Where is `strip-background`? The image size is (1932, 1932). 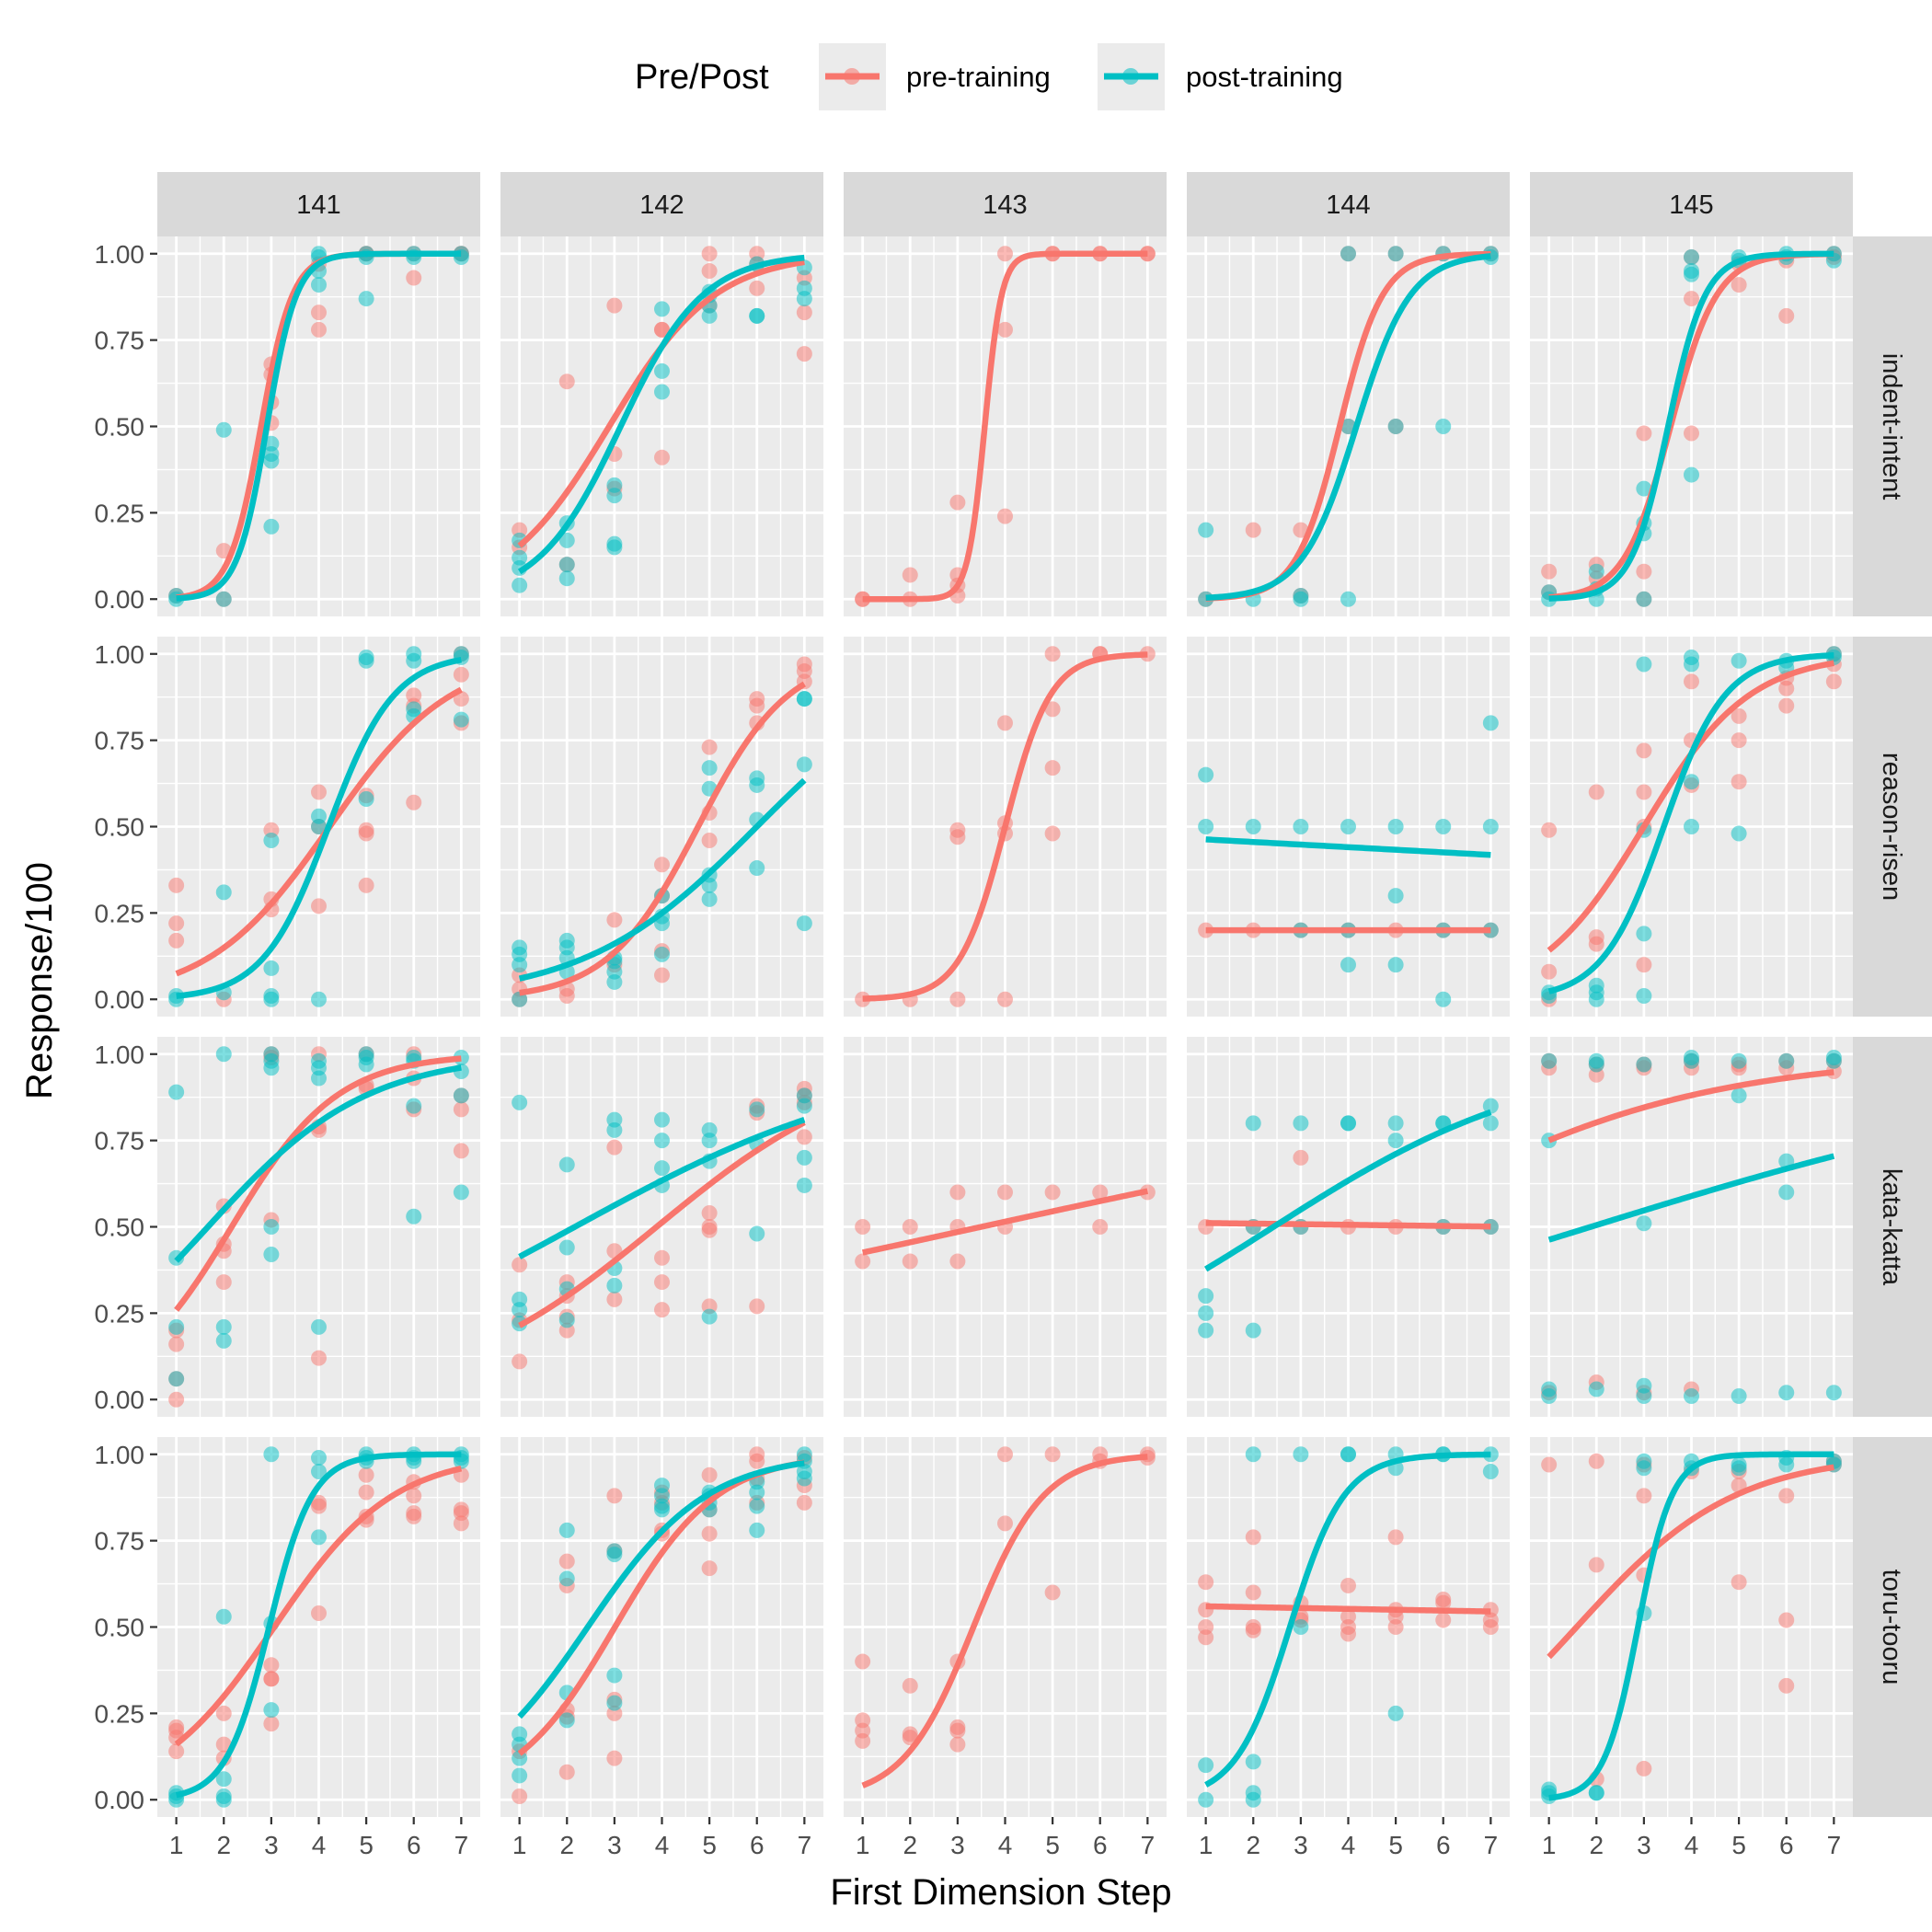
strip-background is located at coordinates (1691, 204).